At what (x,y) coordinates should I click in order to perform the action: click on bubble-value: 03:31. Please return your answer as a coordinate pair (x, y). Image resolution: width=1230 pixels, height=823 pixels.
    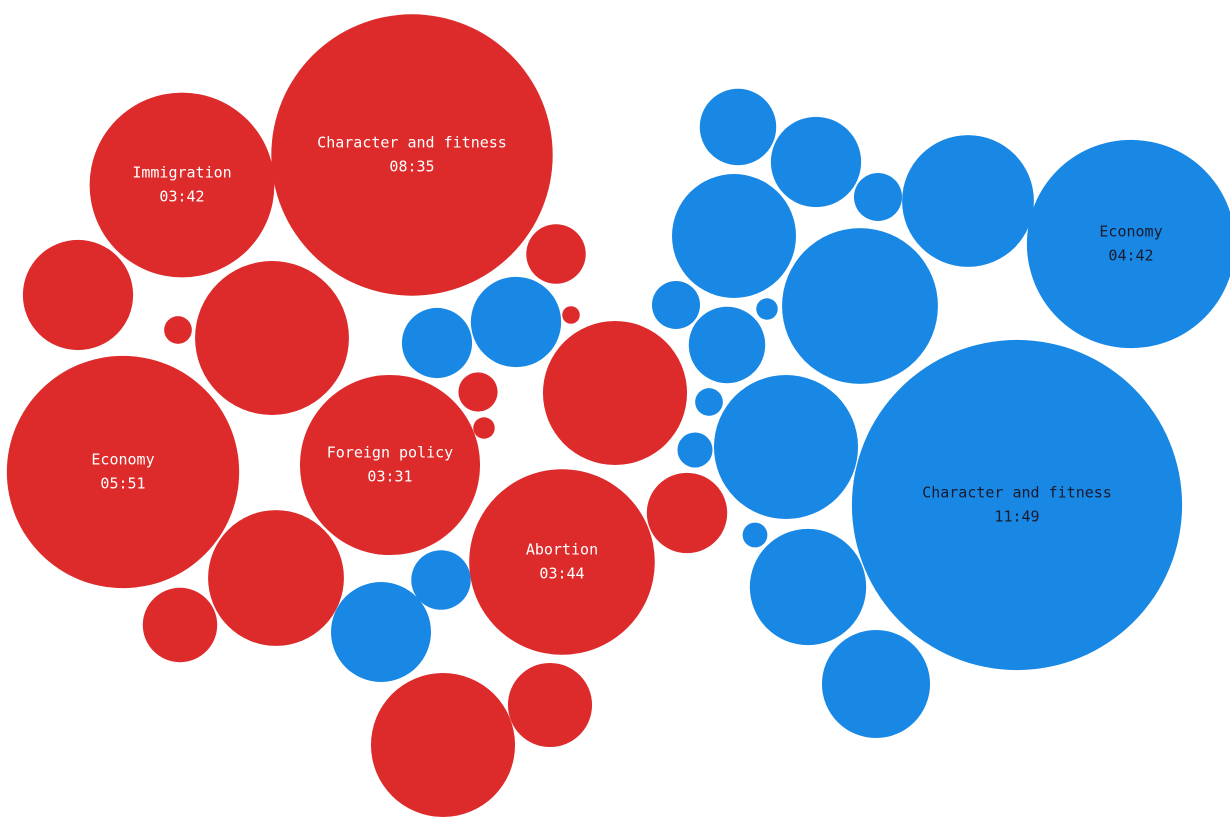
    Looking at the image, I should click on (389, 477).